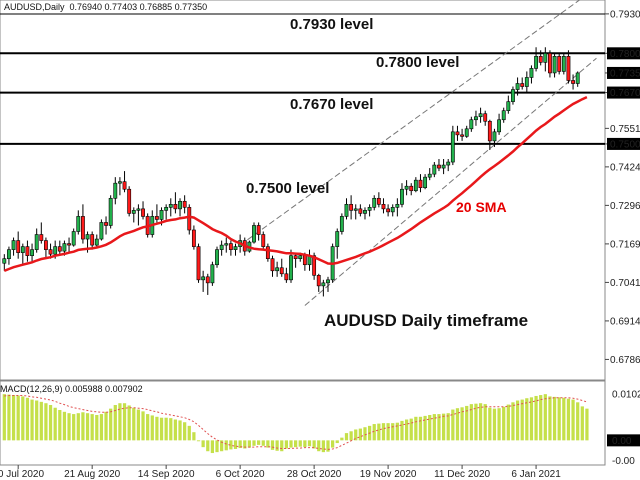 Image resolution: width=640 pixels, height=480 pixels. I want to click on macd-zero-tag, so click(623, 440).